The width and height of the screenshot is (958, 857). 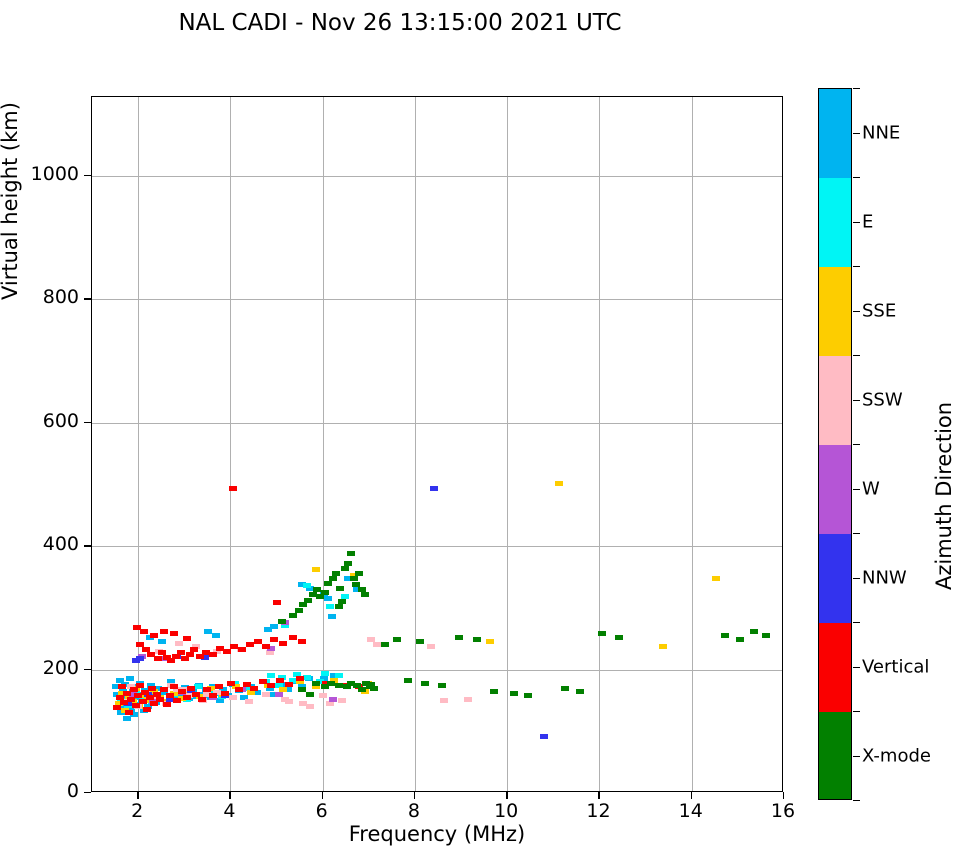 I want to click on colorbar-label-e: E, so click(x=868, y=221).